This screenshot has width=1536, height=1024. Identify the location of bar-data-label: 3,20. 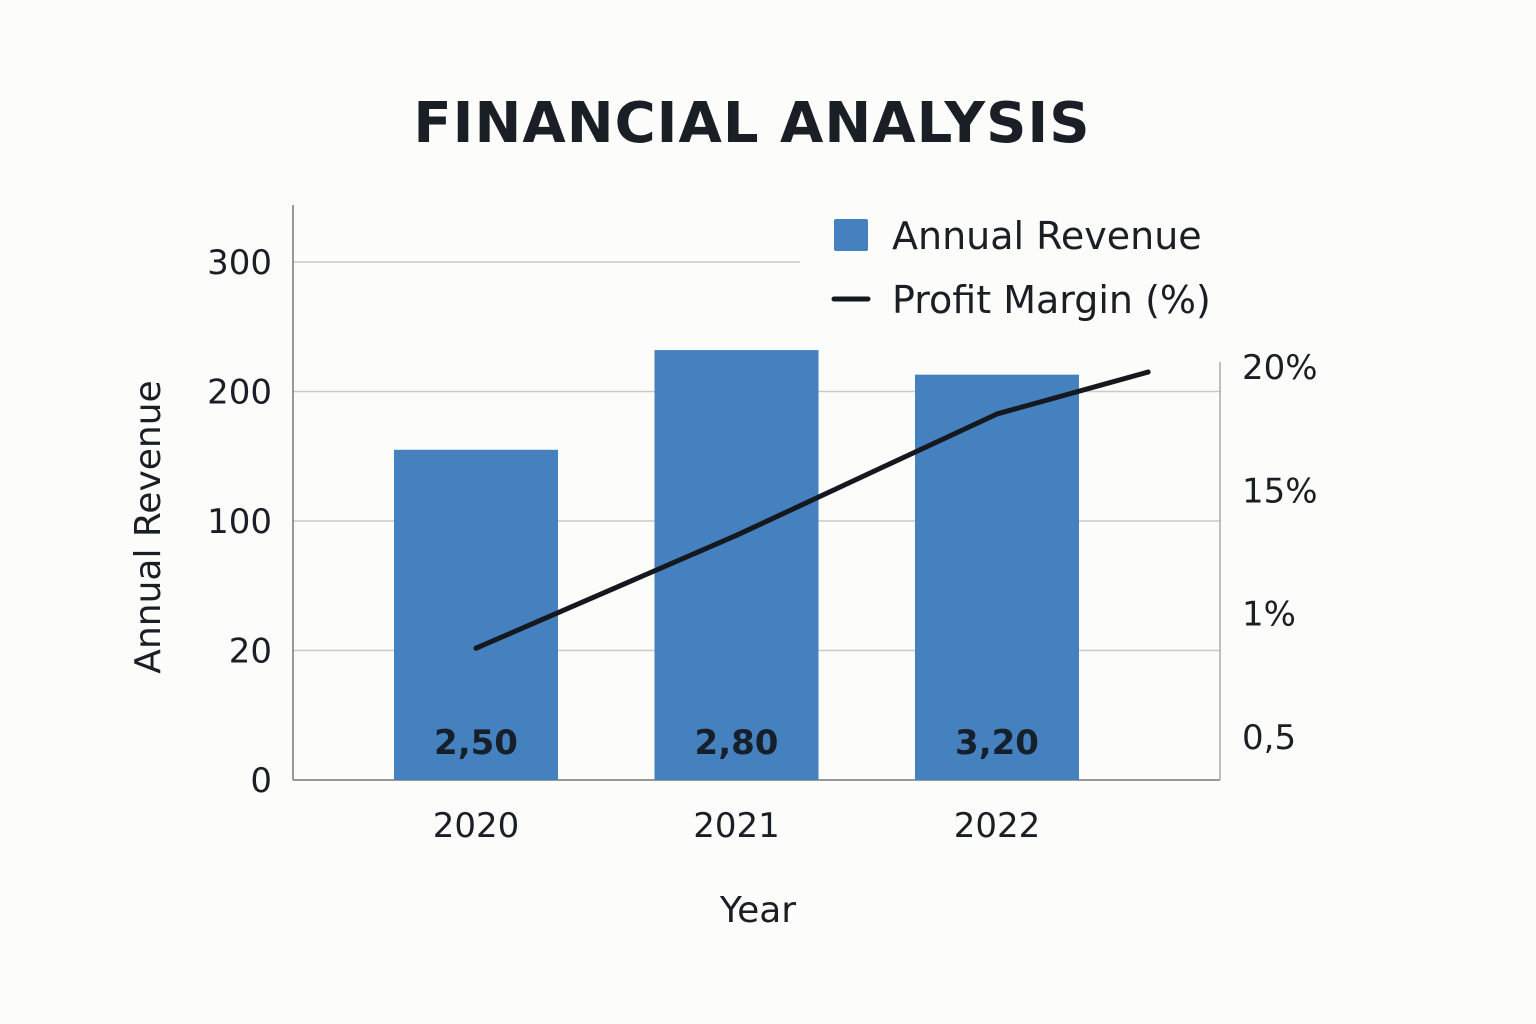
(997, 743).